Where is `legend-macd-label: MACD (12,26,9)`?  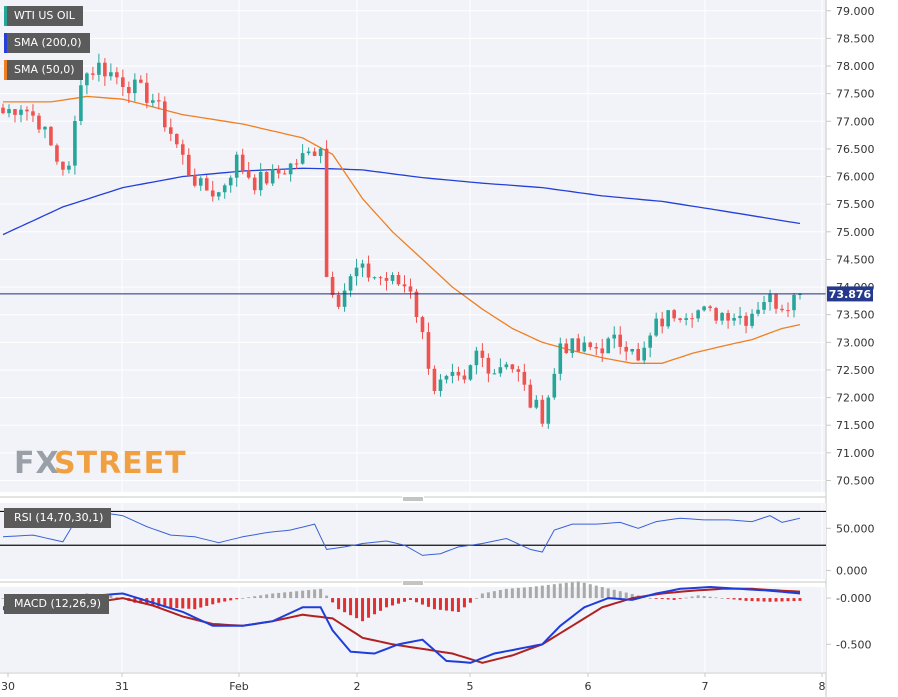
legend-macd-label: MACD (12,26,9) is located at coordinates (58, 603).